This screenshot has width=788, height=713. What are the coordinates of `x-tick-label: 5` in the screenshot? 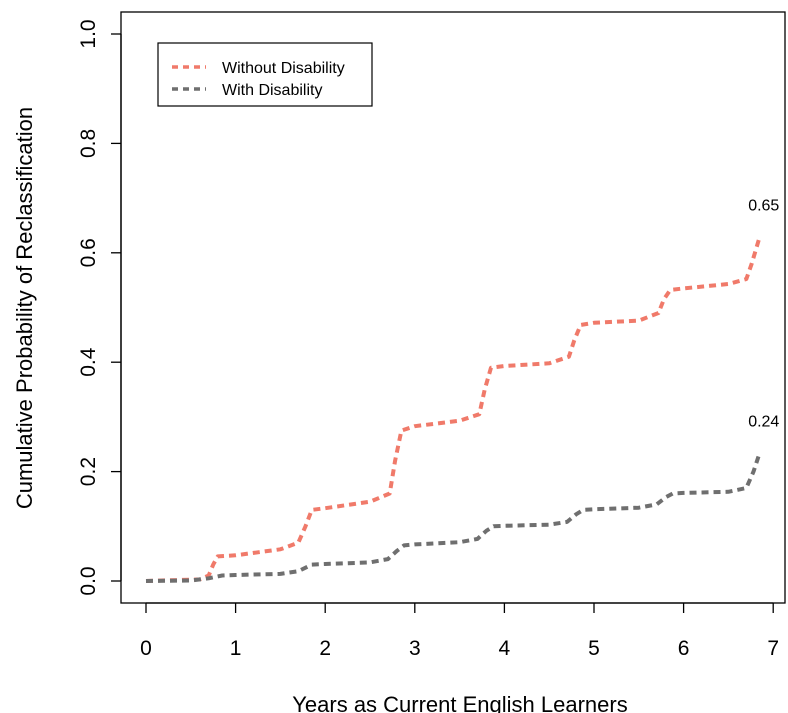 It's located at (594, 648).